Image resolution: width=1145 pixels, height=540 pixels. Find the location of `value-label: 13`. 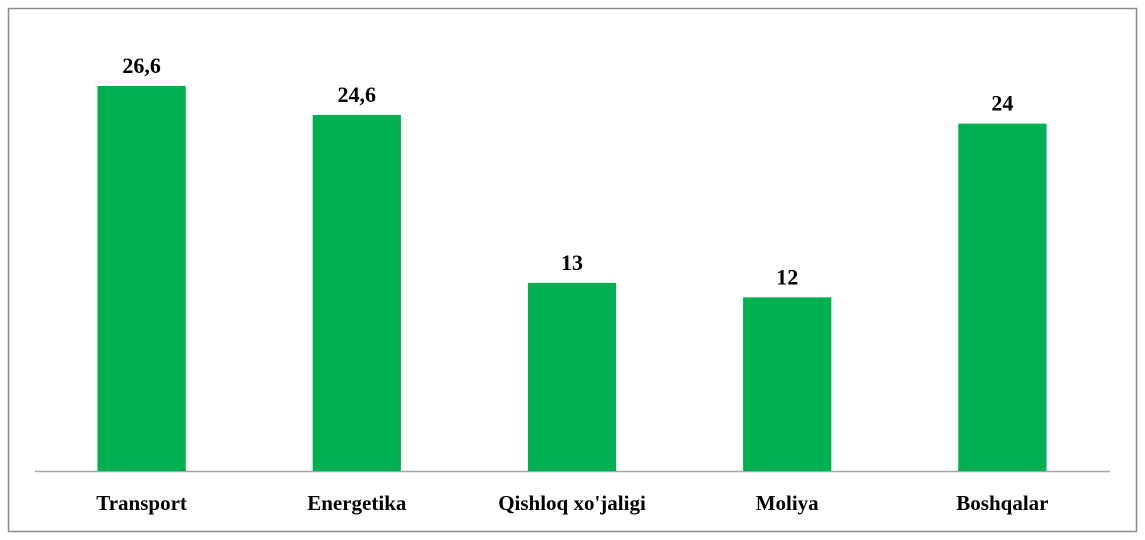

value-label: 13 is located at coordinates (572, 262).